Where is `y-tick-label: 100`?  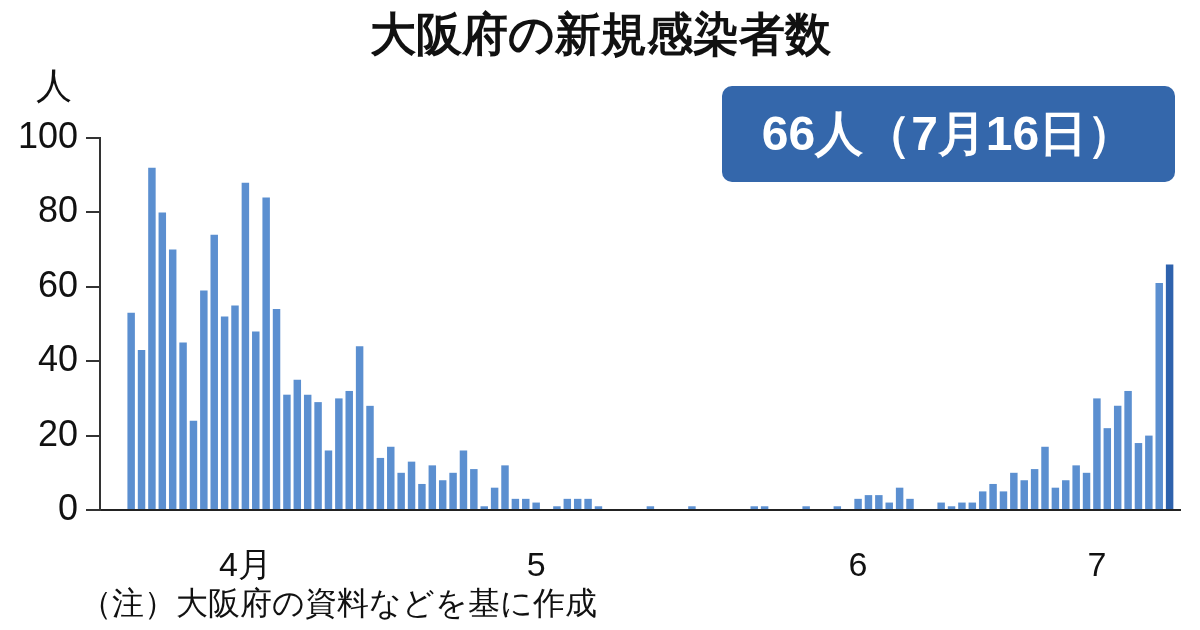 y-tick-label: 100 is located at coordinates (47, 135).